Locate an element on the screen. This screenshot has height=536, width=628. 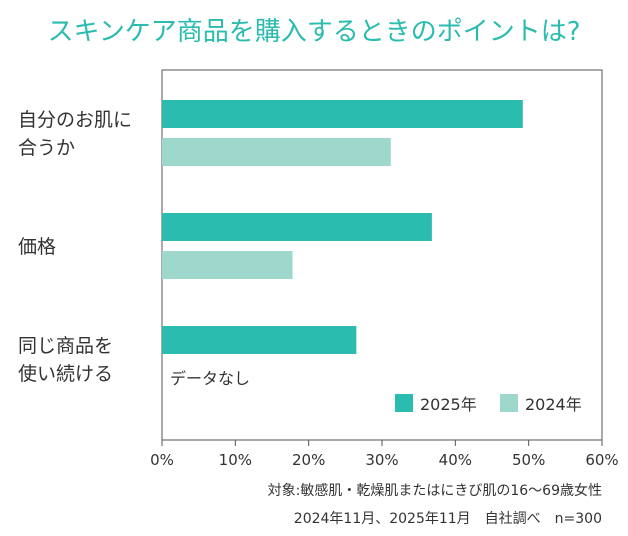
footnote-target: 対象:敏感肌・乾燥肌またはにきび肌の16〜69歳女性 is located at coordinates (435, 490).